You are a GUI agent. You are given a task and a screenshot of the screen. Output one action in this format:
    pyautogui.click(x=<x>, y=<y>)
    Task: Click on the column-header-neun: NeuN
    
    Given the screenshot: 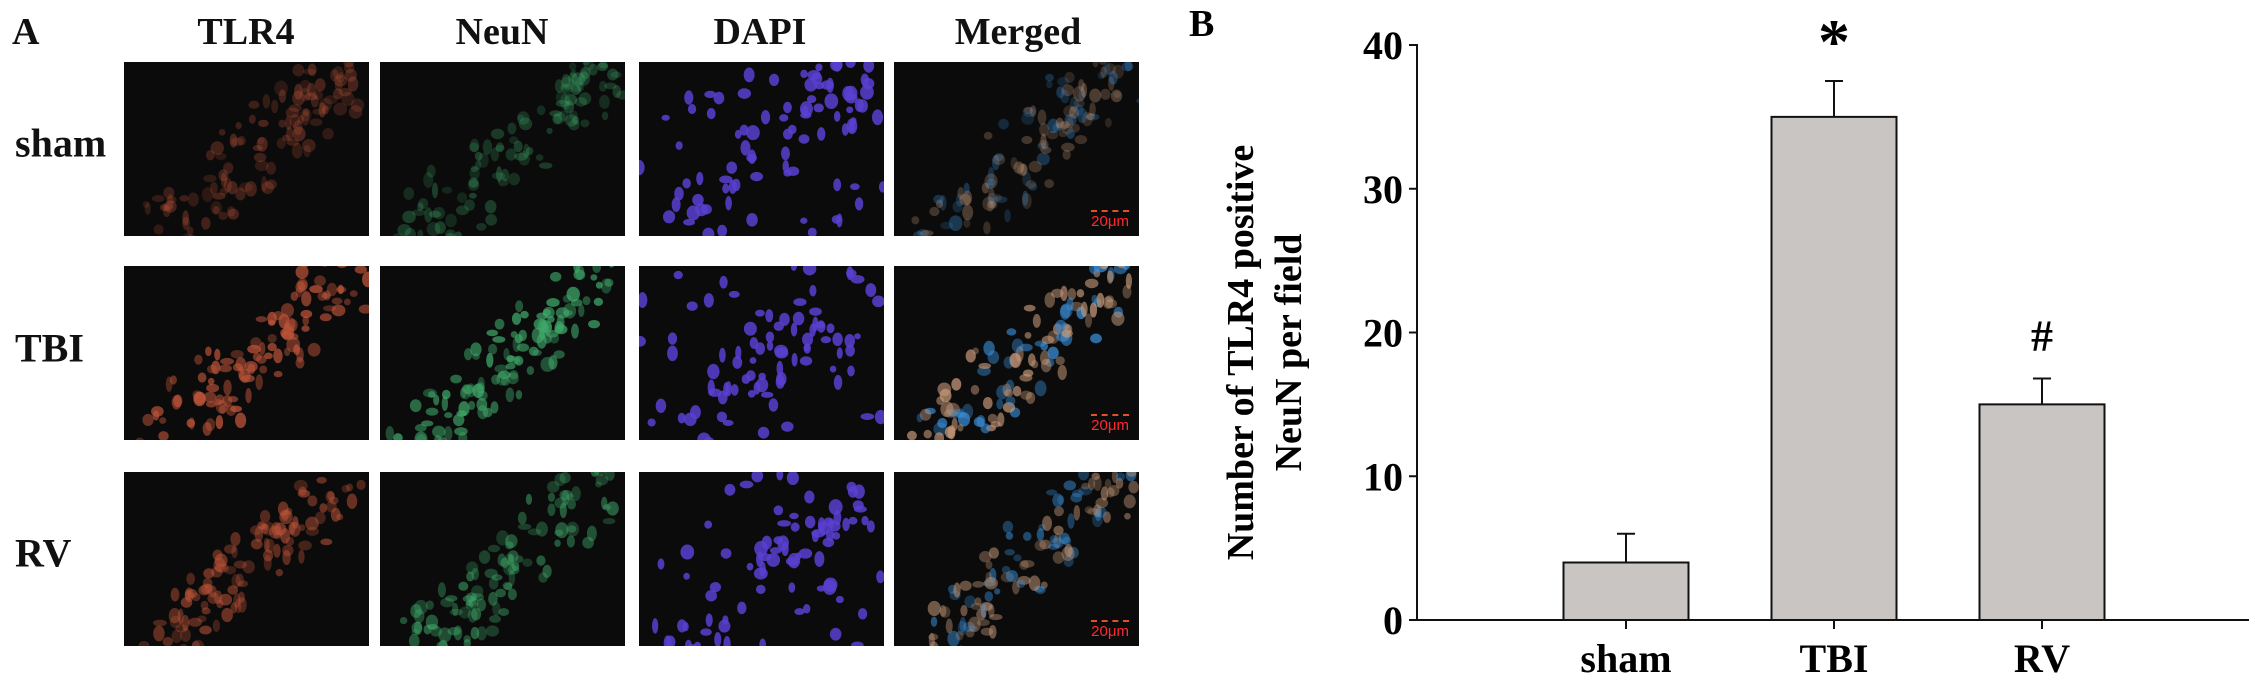 What is the action you would take?
    pyautogui.click(x=502, y=32)
    